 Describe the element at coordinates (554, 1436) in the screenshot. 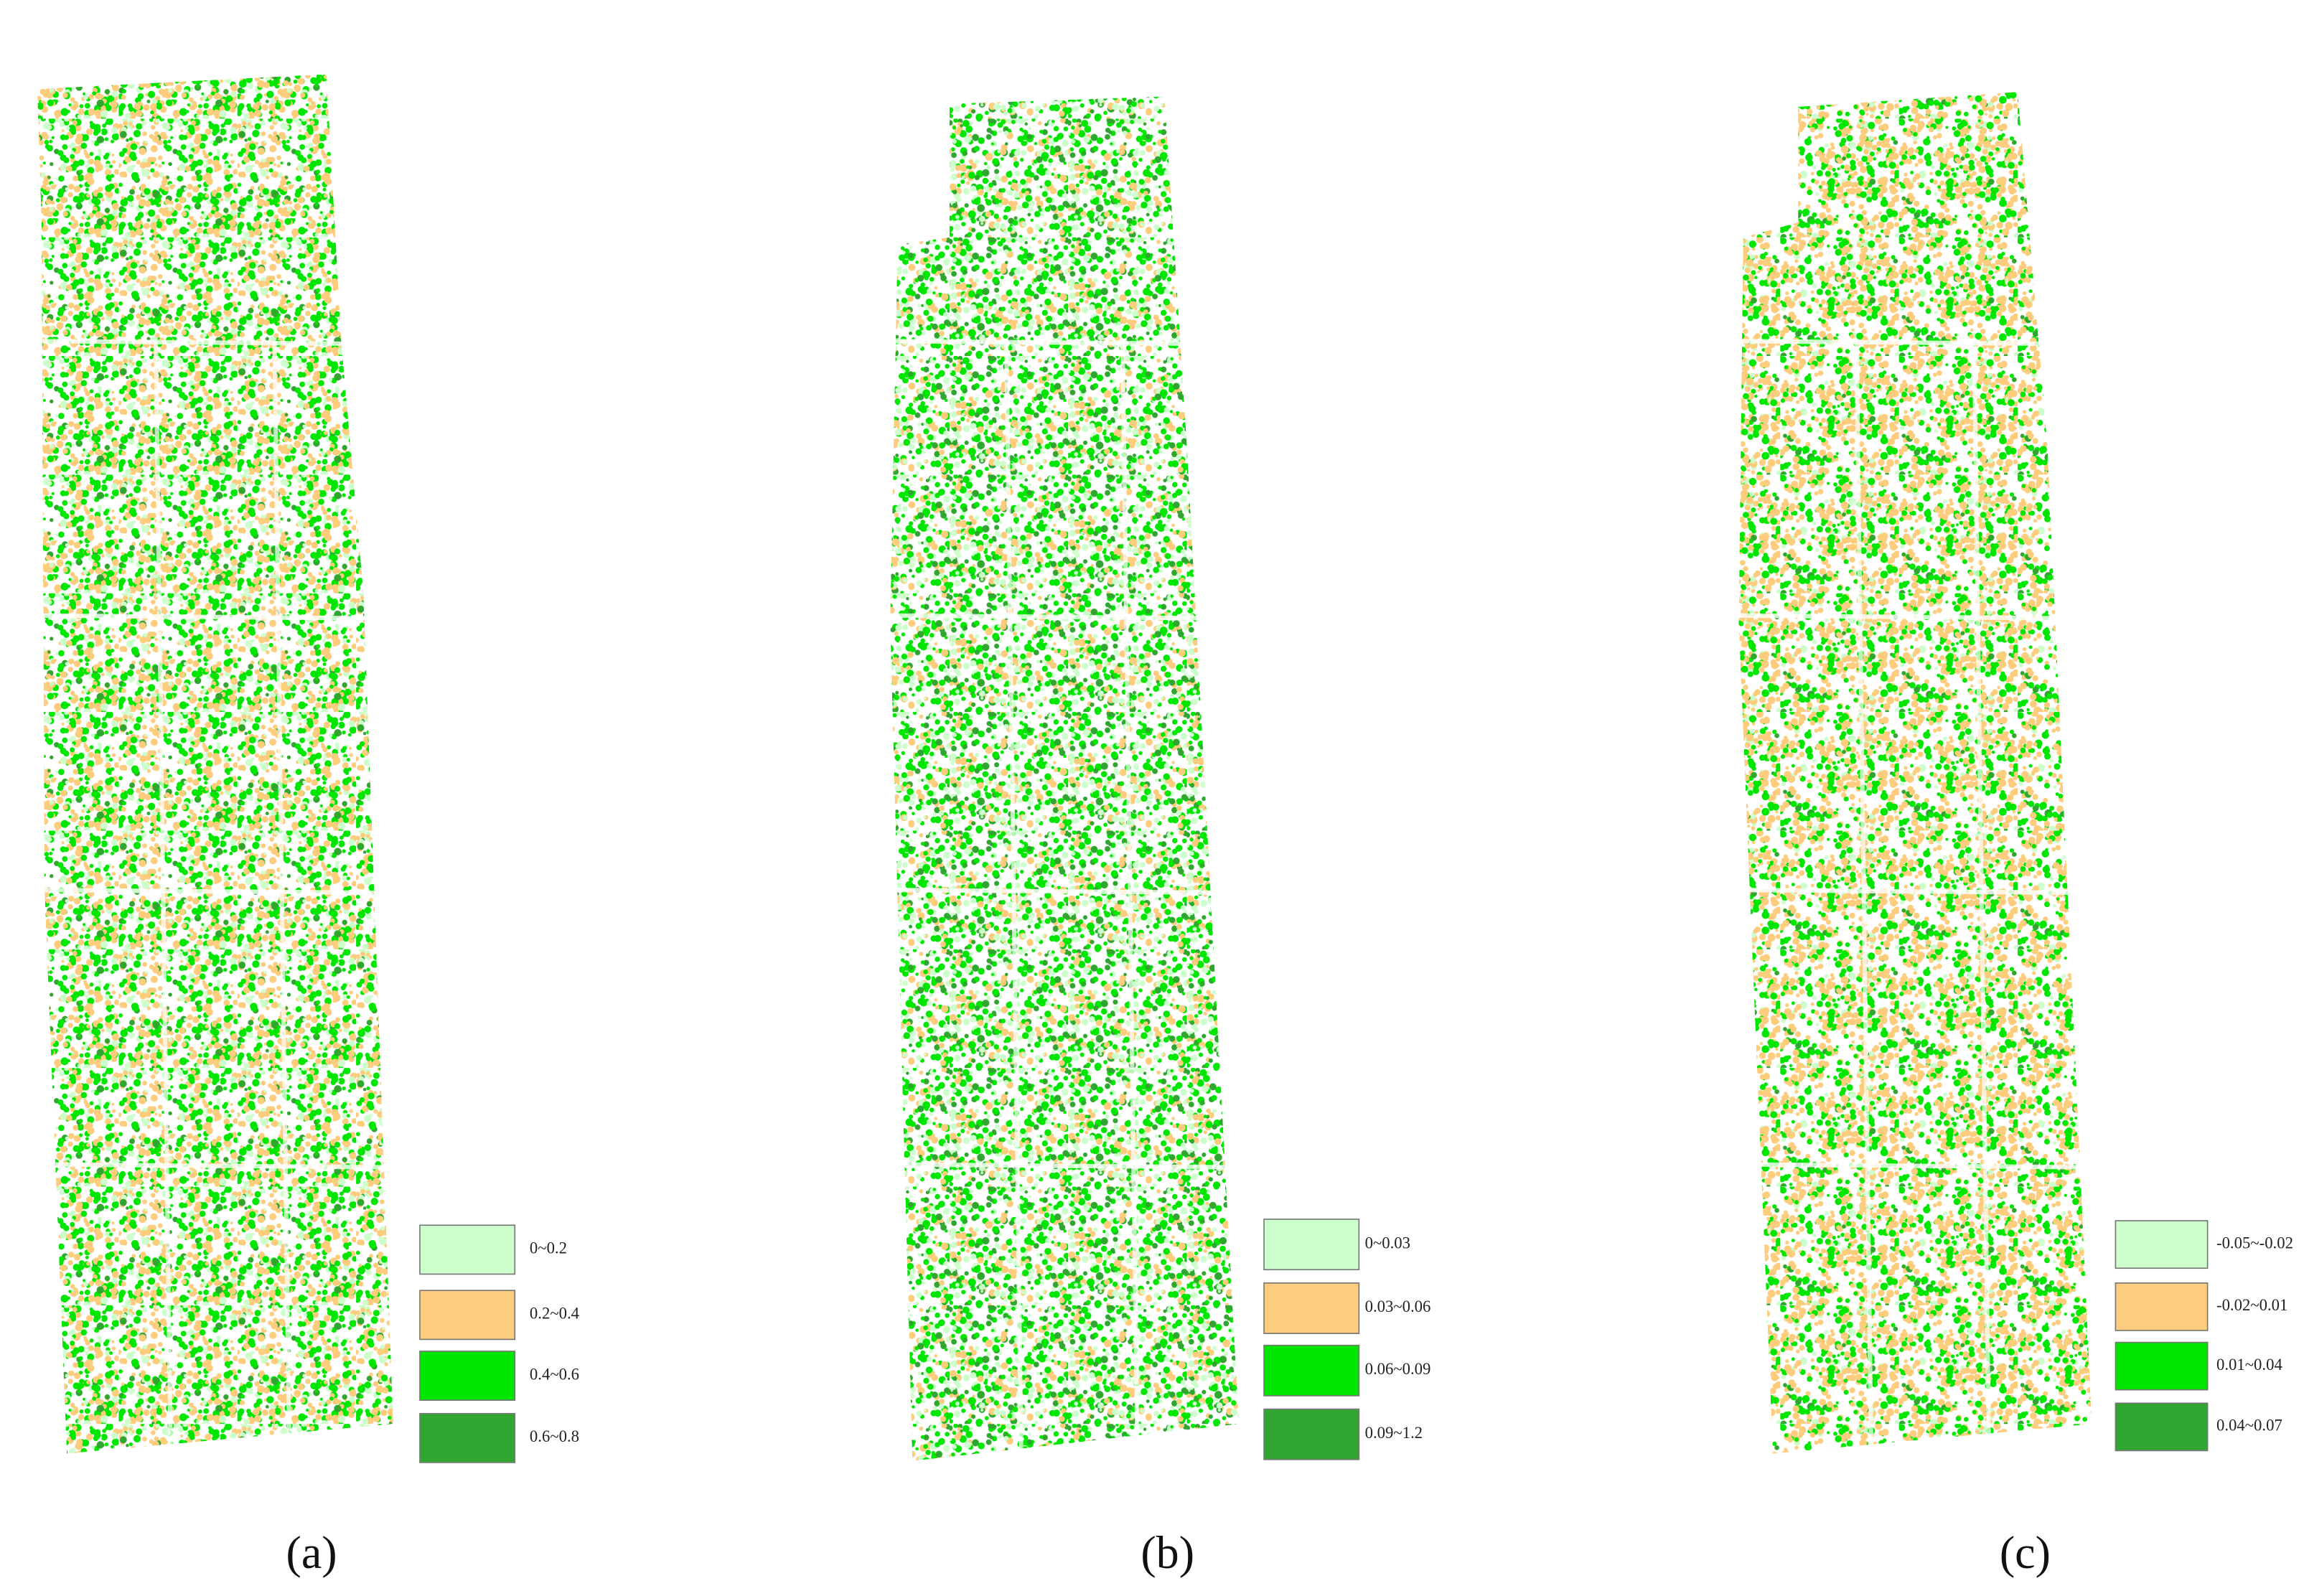

I see `legend-label: 0.6~0.8` at that location.